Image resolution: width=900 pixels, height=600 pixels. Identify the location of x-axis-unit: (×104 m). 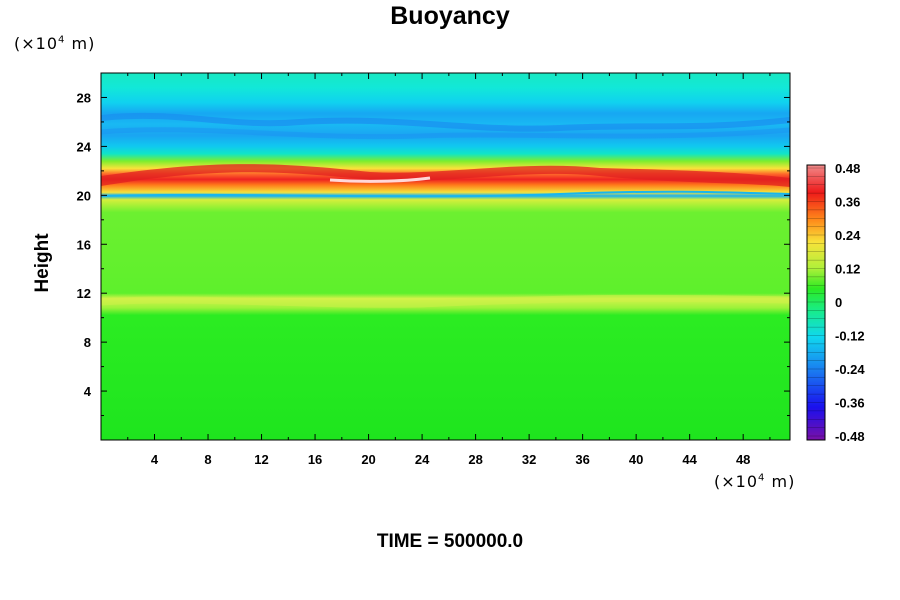
(754, 481).